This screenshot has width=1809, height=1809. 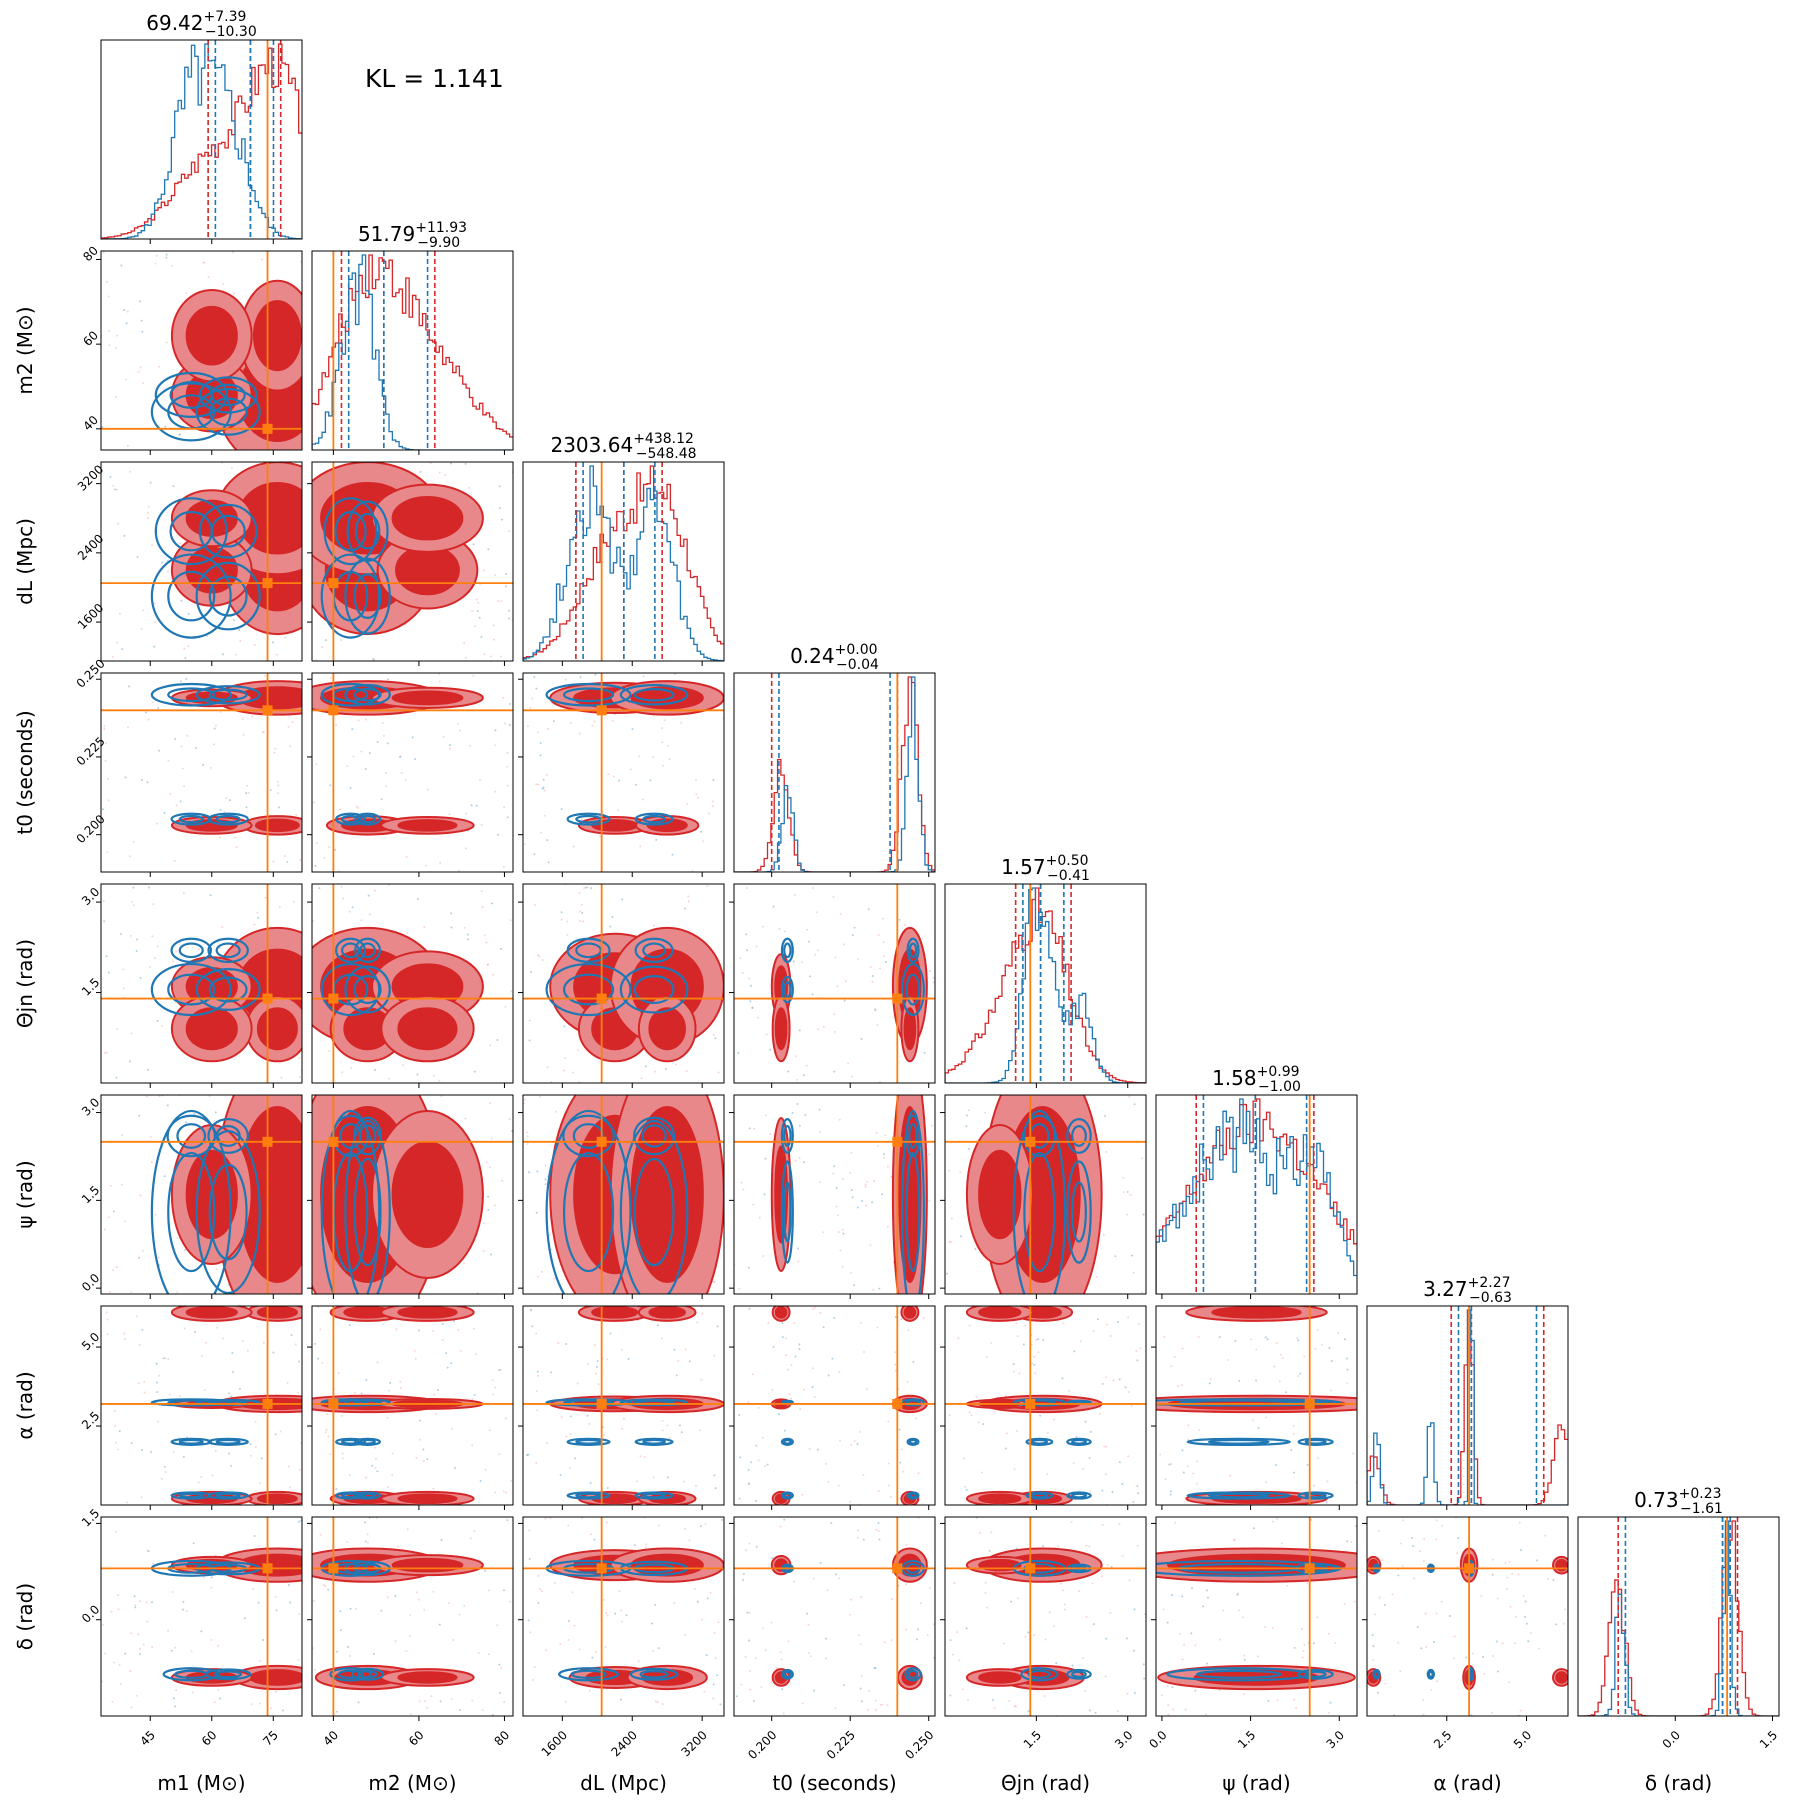 I want to click on panel-title: 69.42+7.39 −10.30, so click(x=201, y=24).